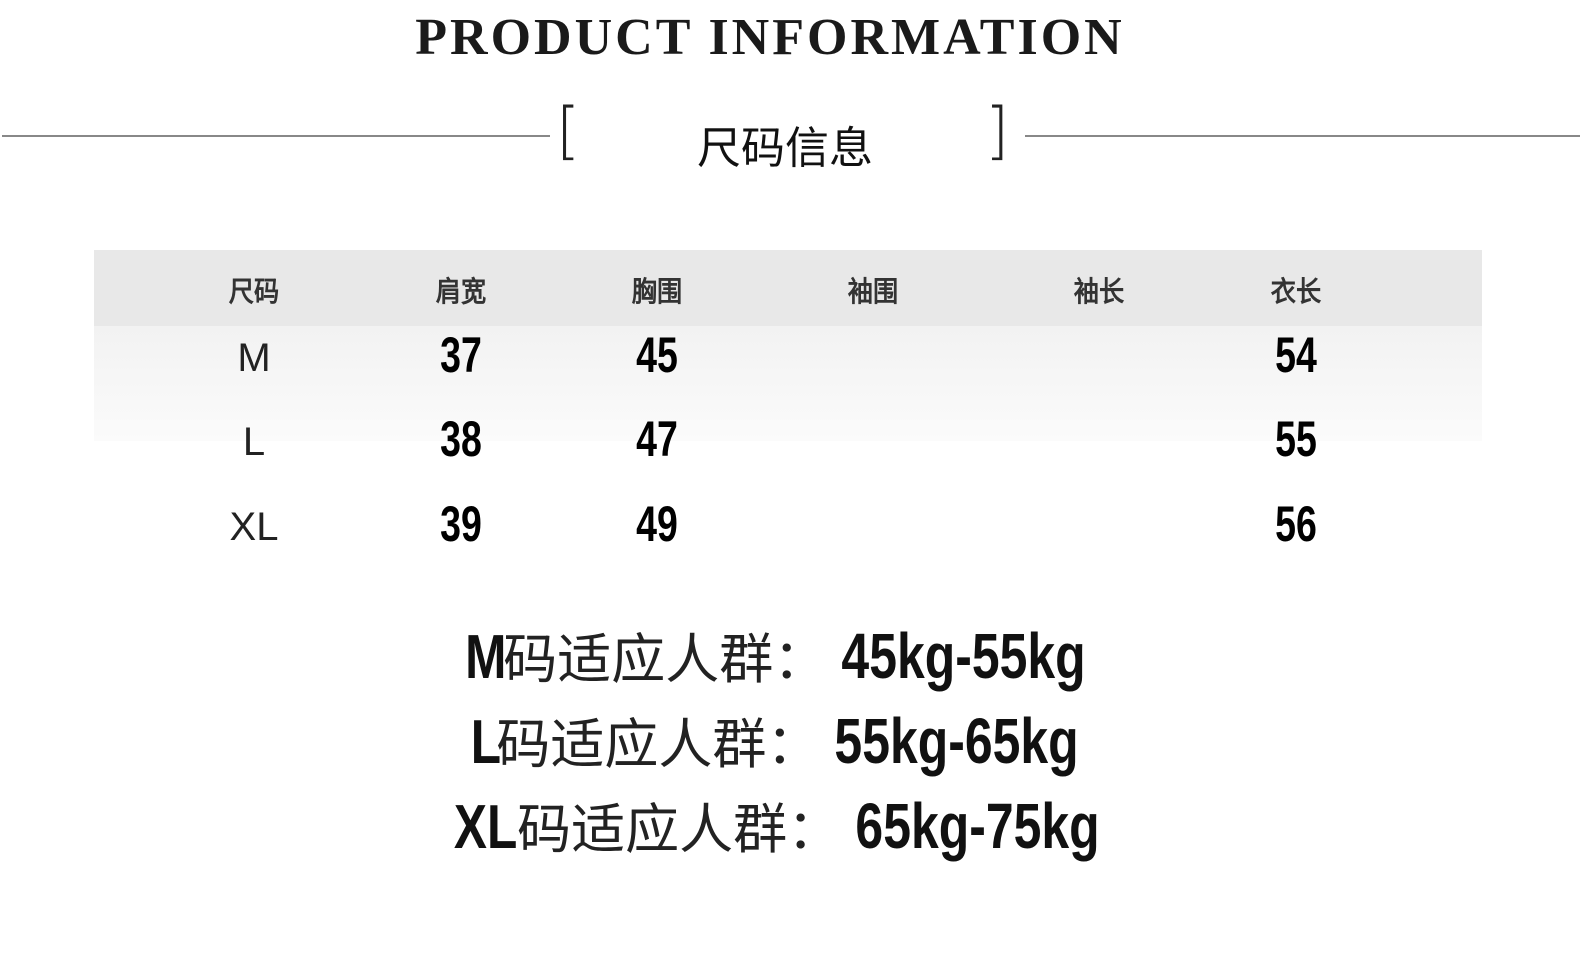 The height and width of the screenshot is (972, 1580). What do you see at coordinates (254, 442) in the screenshot?
I see `size-label: L` at bounding box center [254, 442].